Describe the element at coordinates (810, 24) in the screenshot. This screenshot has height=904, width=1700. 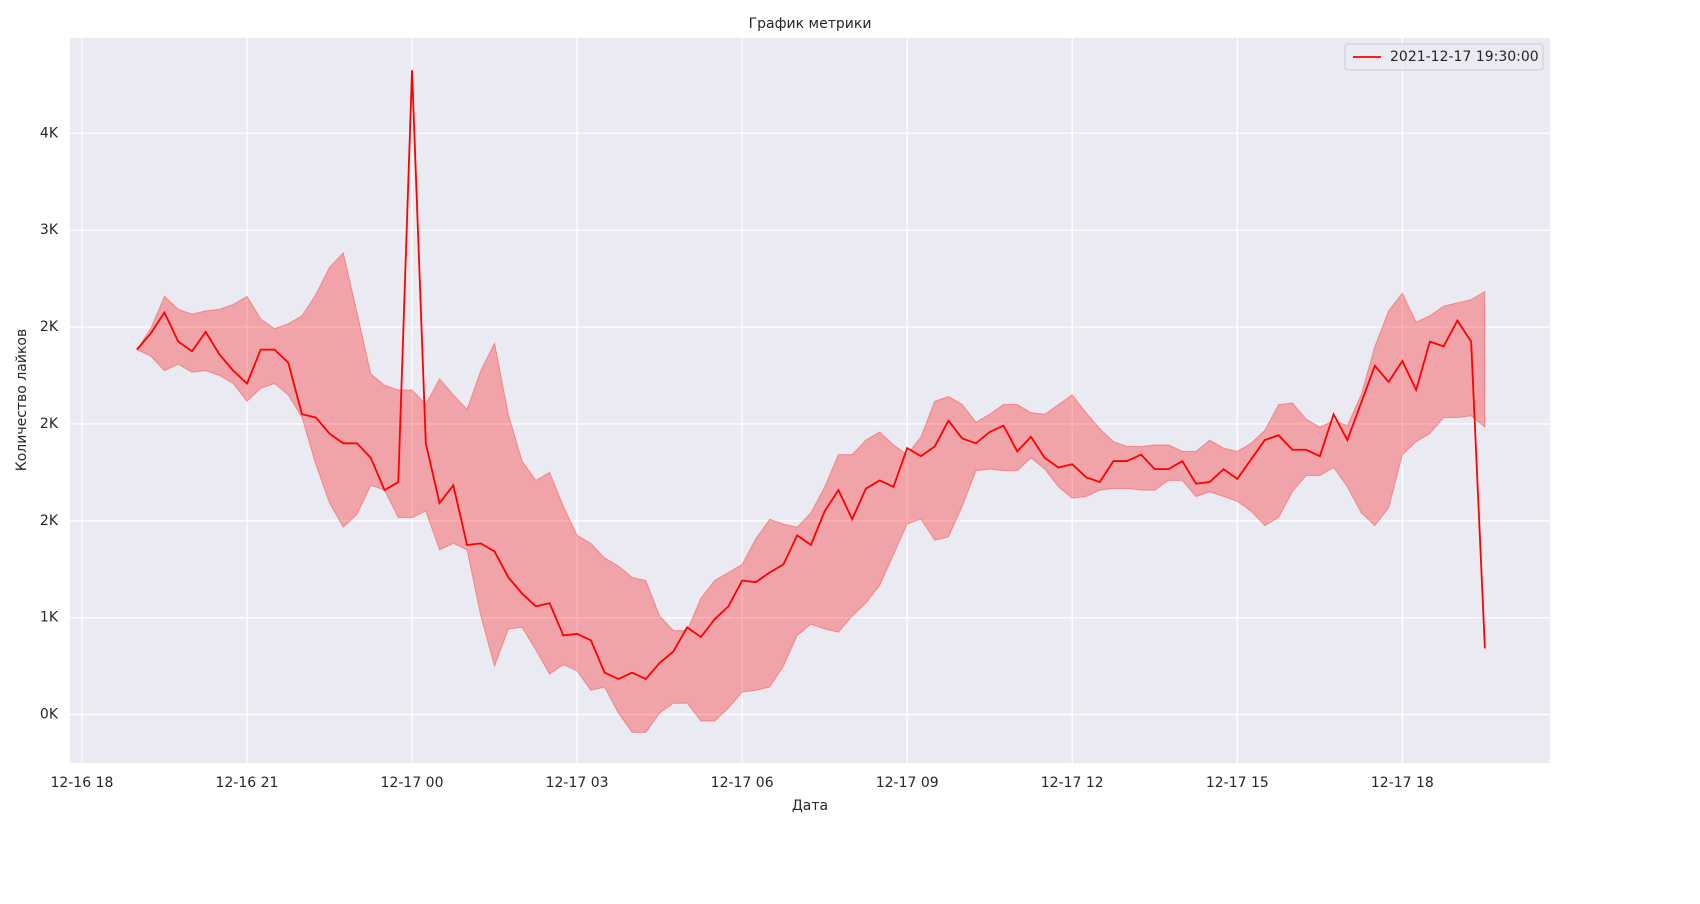
I see `chart-title: График метрики` at that location.